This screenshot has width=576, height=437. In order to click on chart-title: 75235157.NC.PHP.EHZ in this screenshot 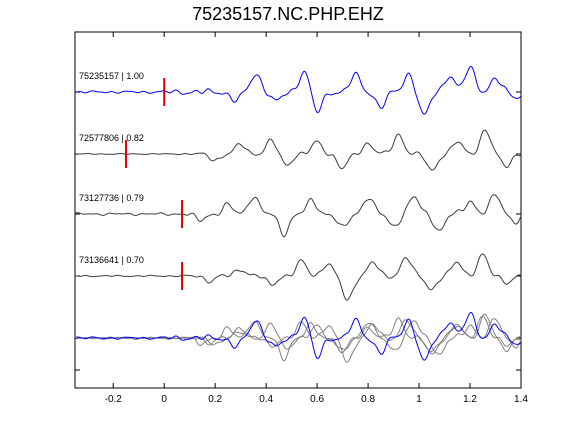, I will do `click(288, 14)`.